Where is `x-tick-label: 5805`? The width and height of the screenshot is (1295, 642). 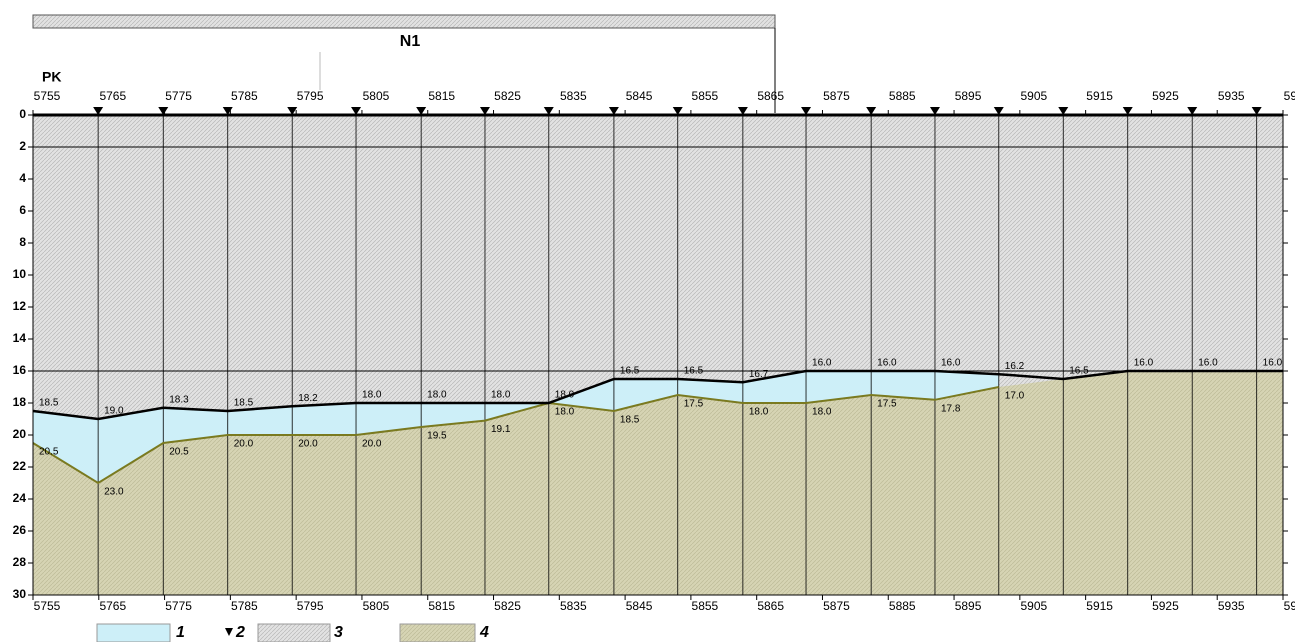 x-tick-label: 5805 is located at coordinates (376, 96).